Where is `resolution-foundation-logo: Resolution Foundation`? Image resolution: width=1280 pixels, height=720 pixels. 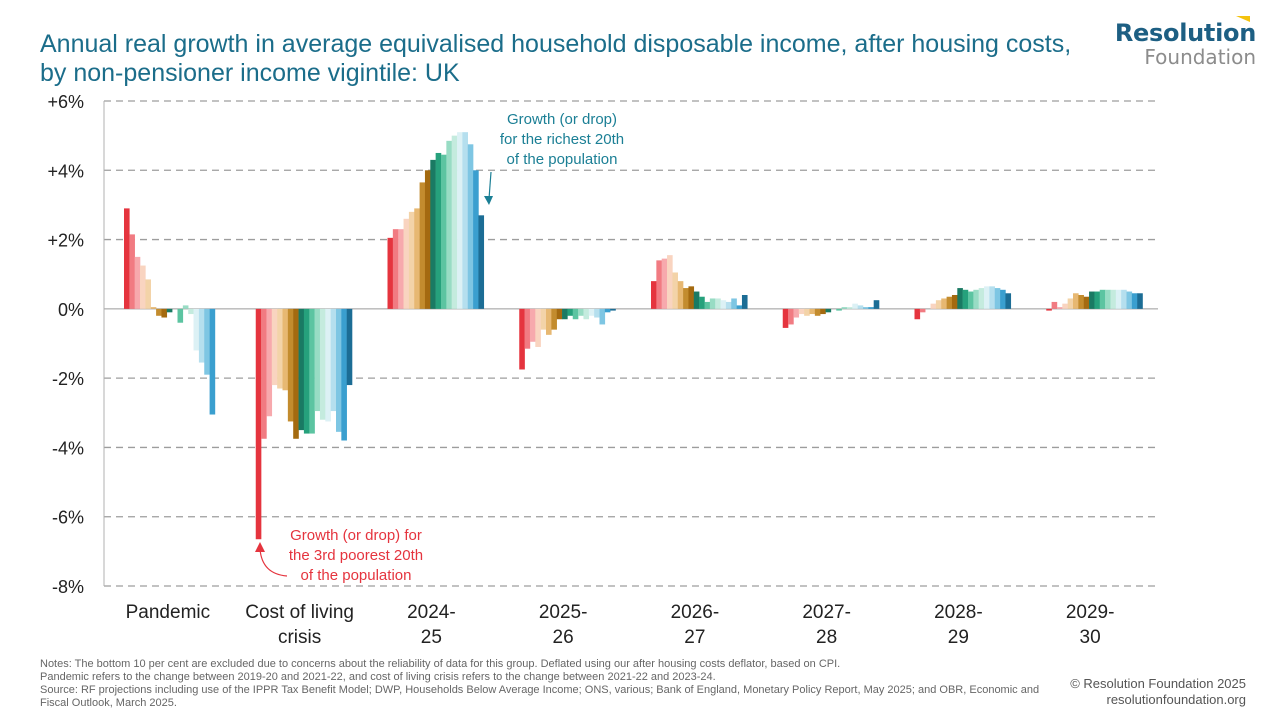
resolution-foundation-logo: Resolution Foundation is located at coordinates (1185, 42).